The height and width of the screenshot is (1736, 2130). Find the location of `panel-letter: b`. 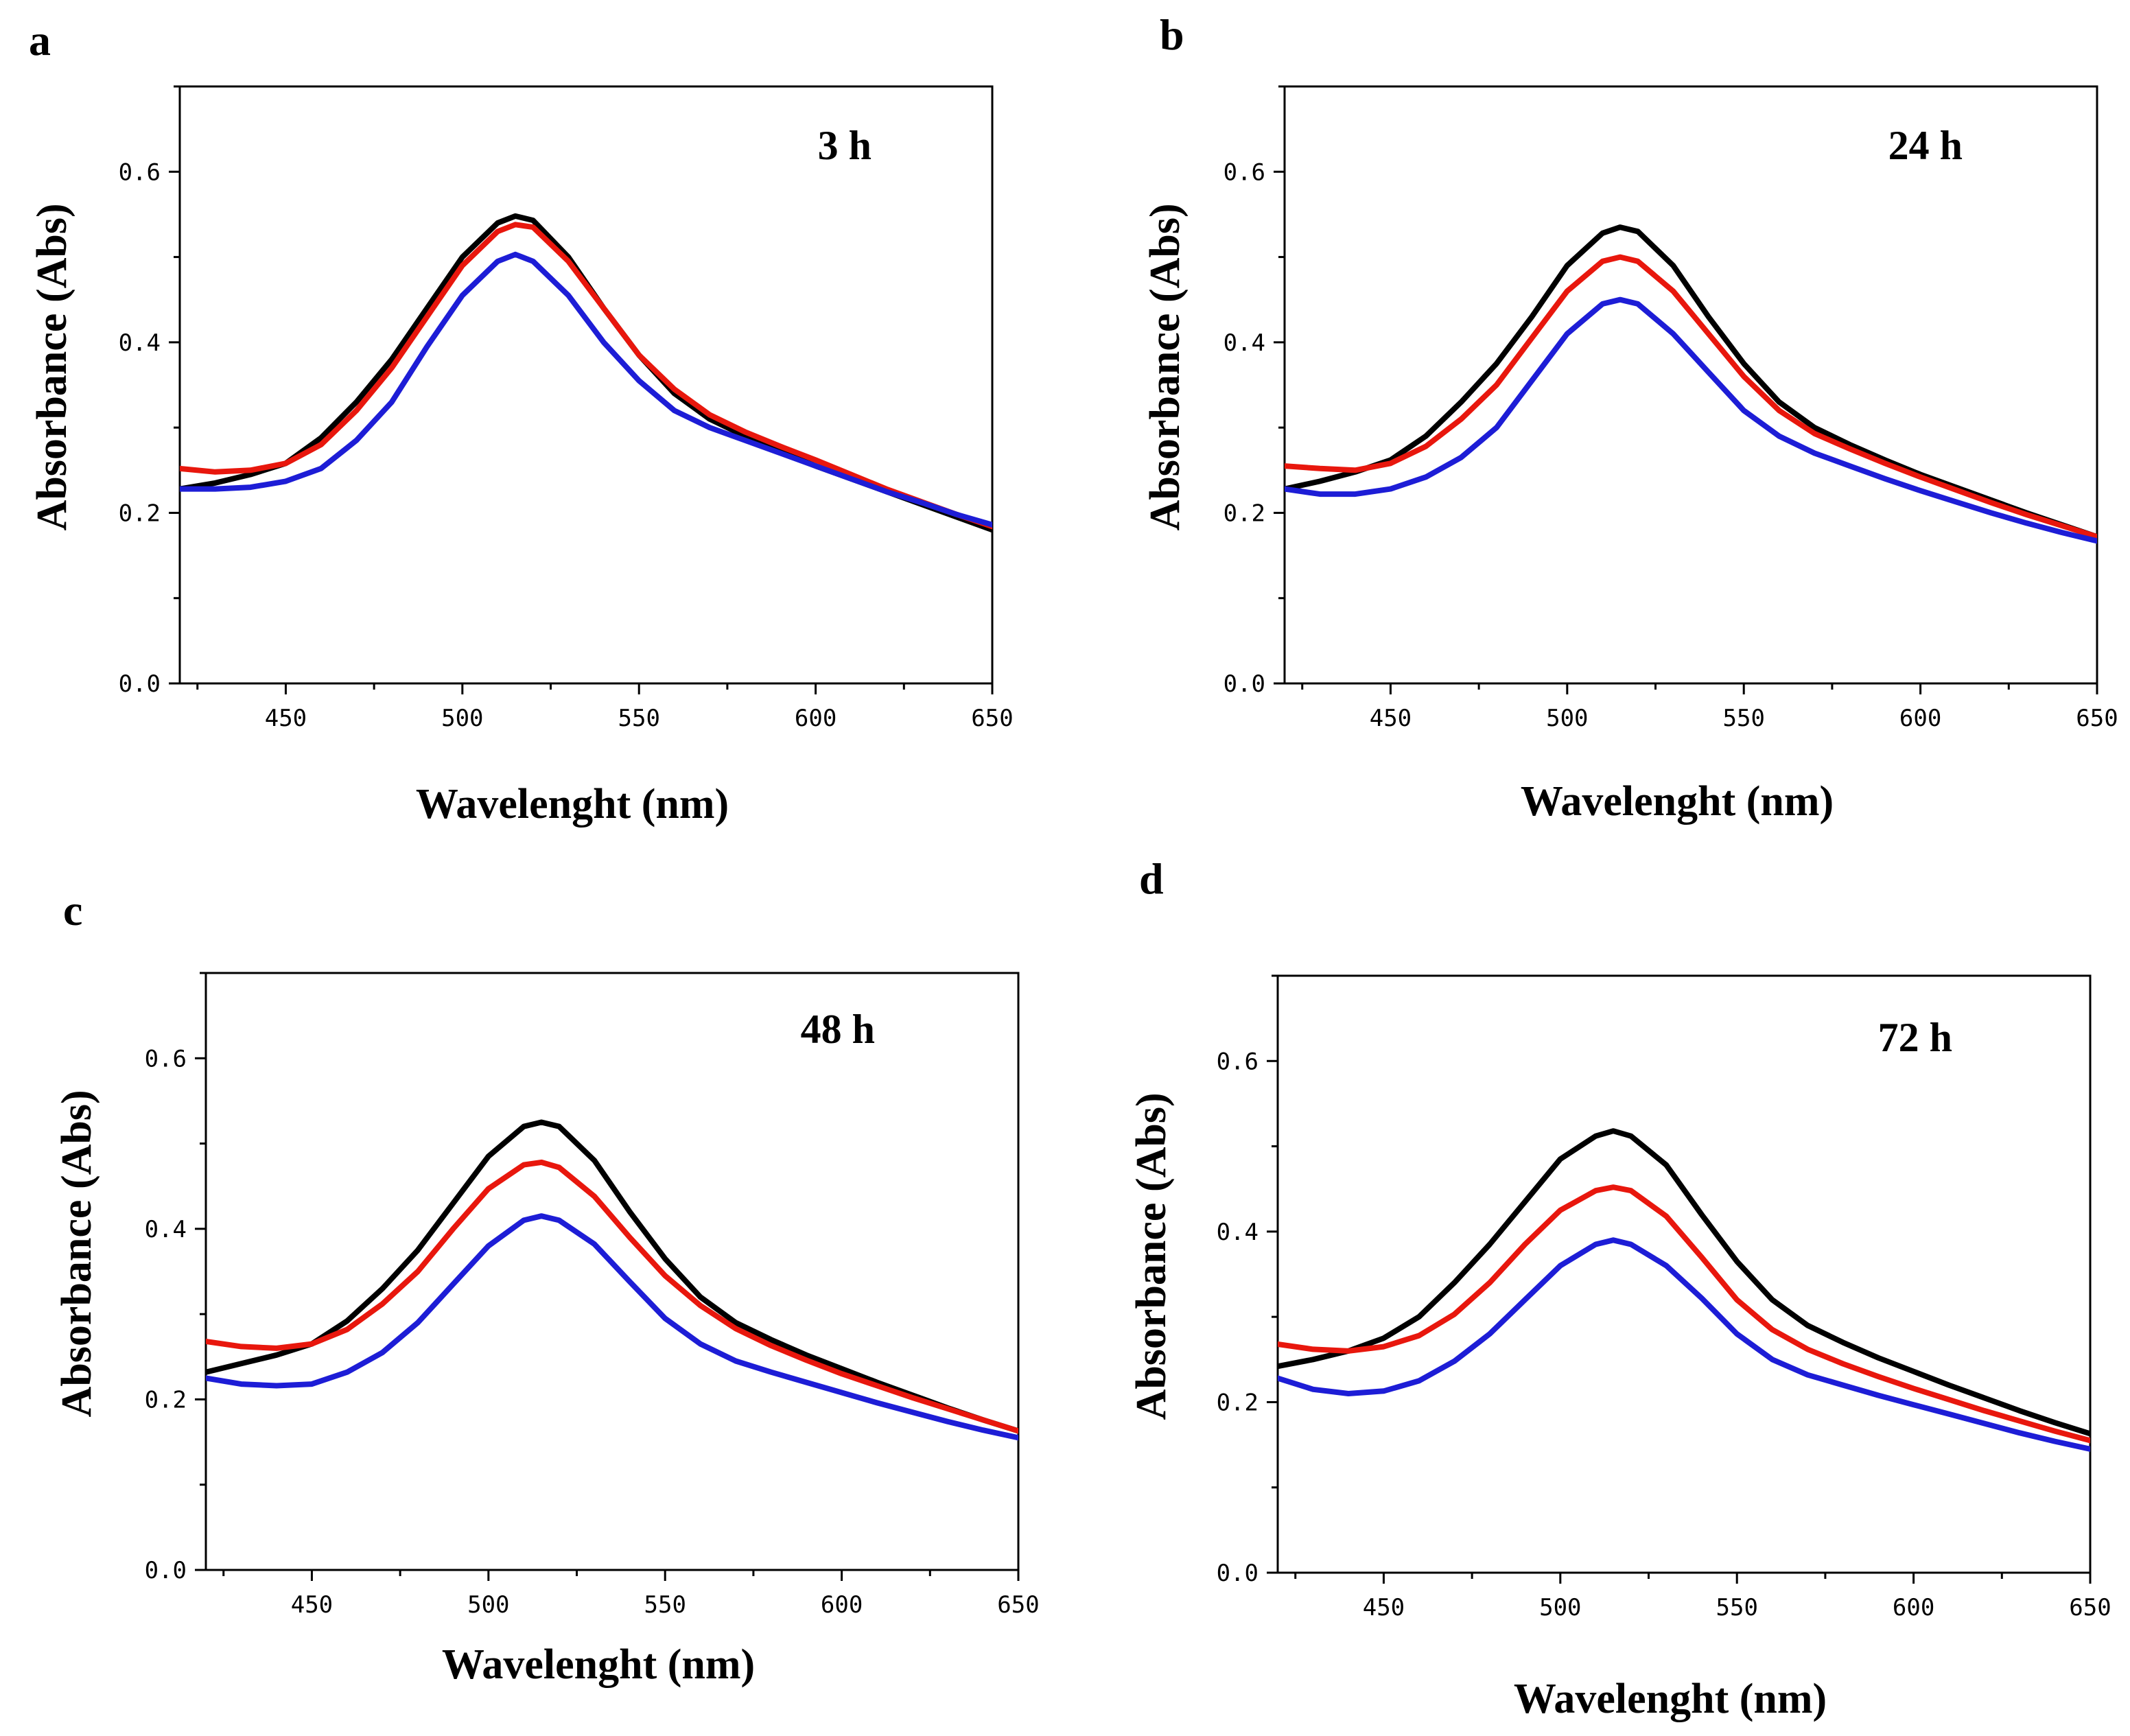

panel-letter: b is located at coordinates (1172, 35).